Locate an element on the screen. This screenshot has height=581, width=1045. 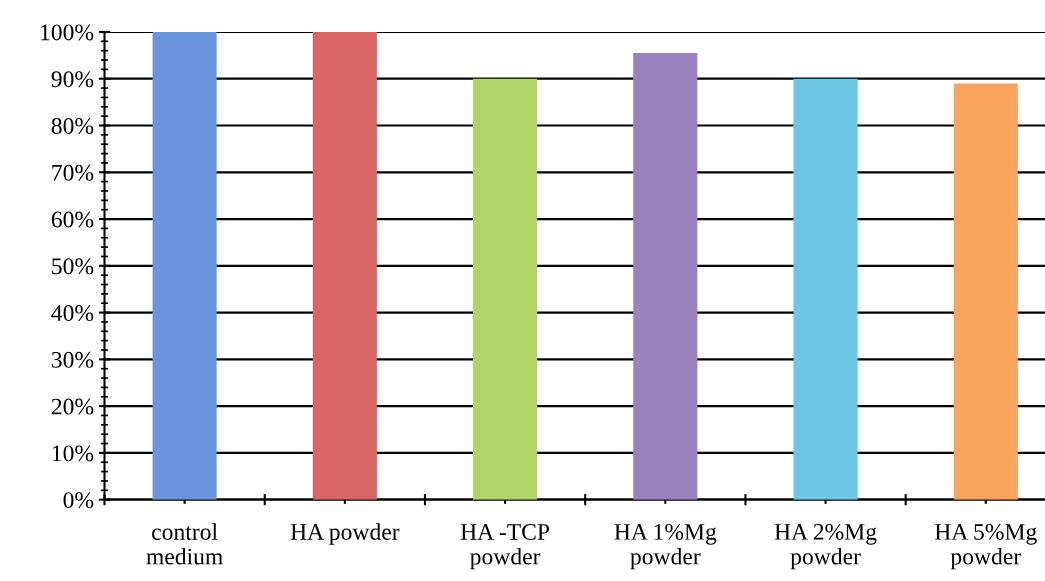
y-tick-label: 0% is located at coordinates (78, 500).